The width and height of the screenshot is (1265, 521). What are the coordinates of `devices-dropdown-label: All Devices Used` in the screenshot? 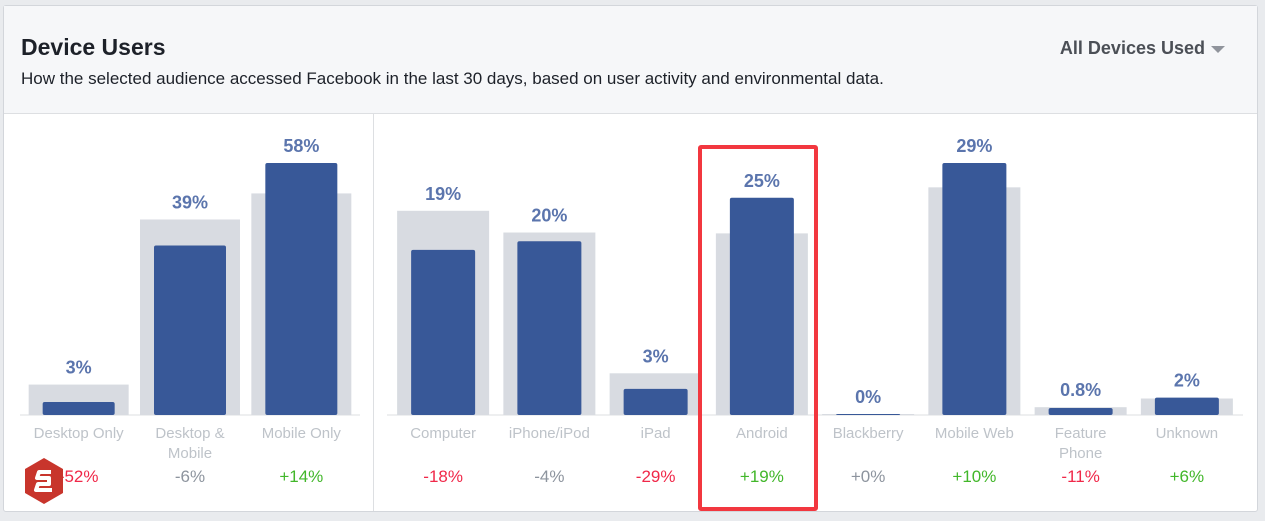 It's located at (1132, 48).